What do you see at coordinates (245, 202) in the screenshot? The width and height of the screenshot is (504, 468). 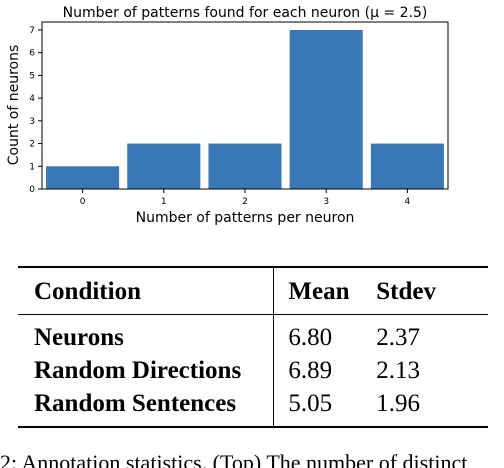 I see `x-tick-label: 2` at bounding box center [245, 202].